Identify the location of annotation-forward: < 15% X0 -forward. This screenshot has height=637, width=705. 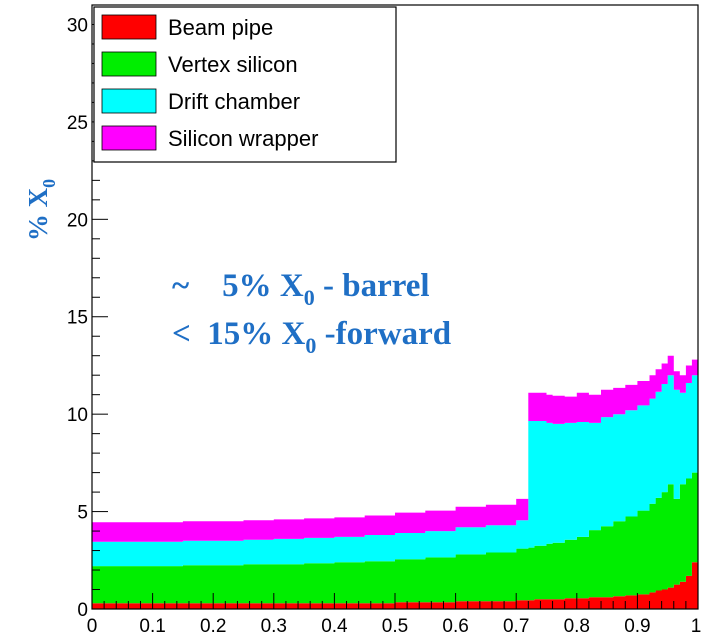
(311, 337).